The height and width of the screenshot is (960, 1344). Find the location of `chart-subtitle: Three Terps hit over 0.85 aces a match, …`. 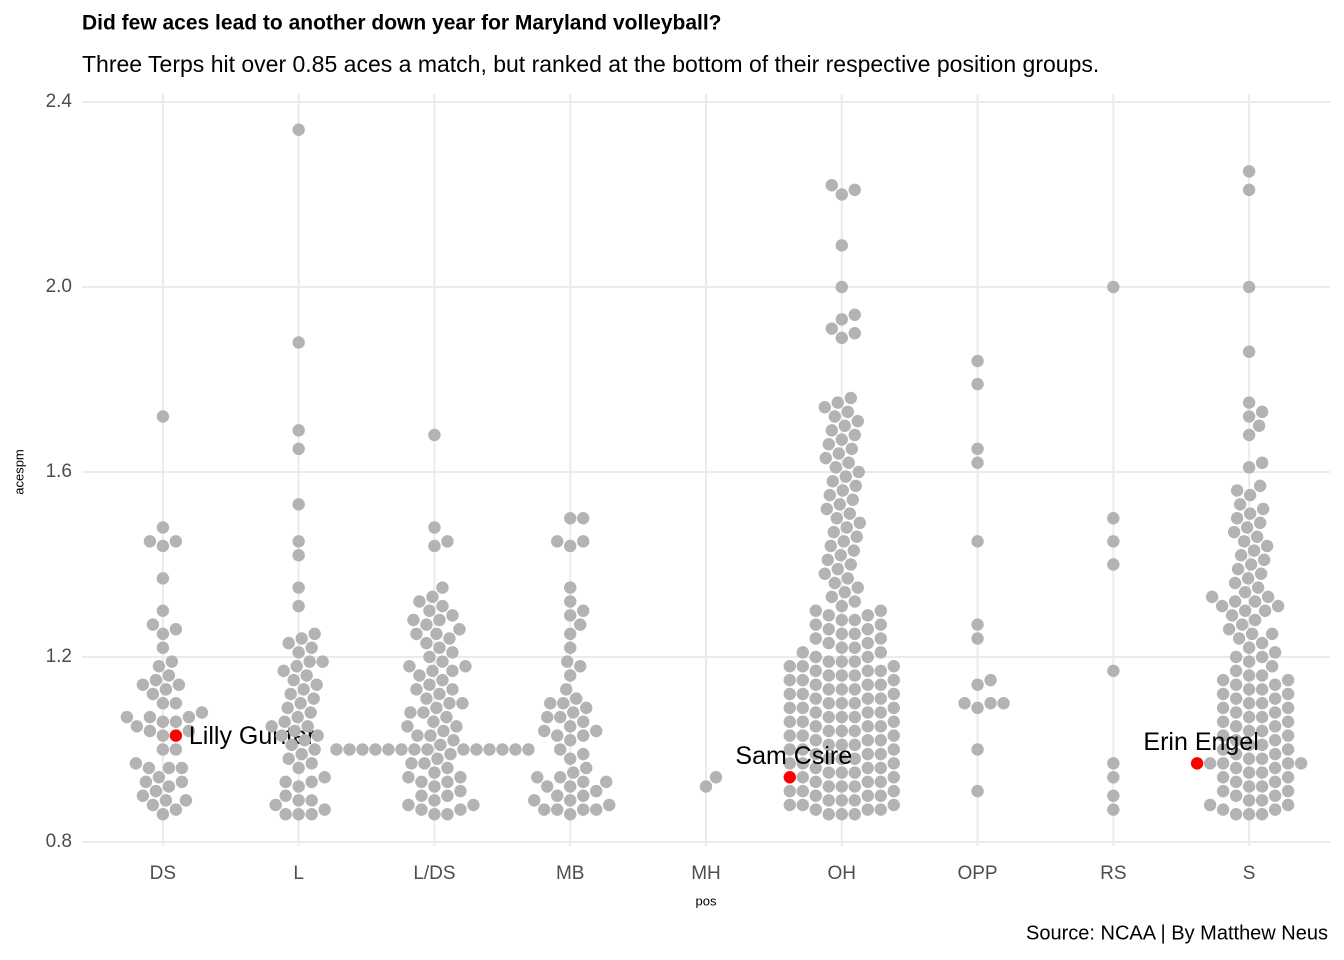

chart-subtitle: Three Terps hit over 0.85 aces a match, … is located at coordinates (590, 64).